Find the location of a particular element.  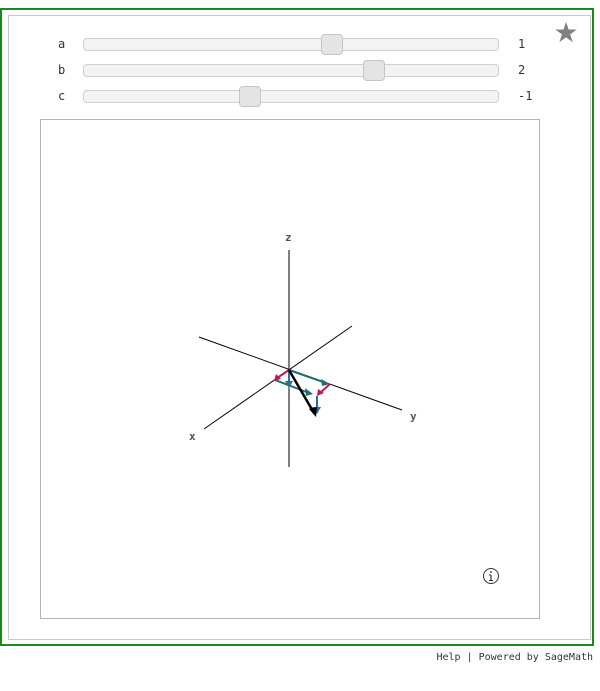

x-axis-label: x is located at coordinates (192, 436).